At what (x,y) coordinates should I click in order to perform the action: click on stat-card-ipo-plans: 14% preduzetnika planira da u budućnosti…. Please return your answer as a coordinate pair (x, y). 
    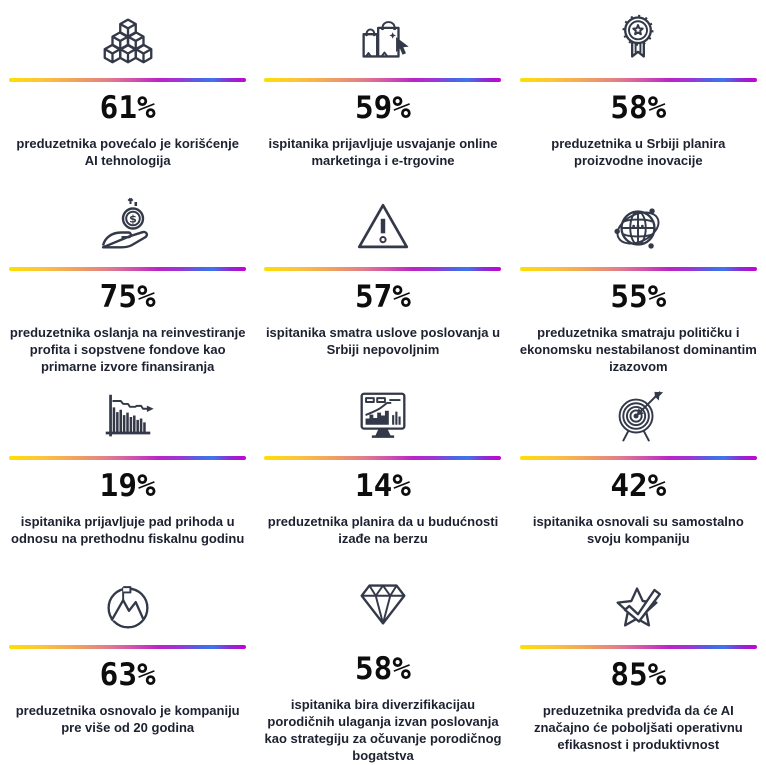
    Looking at the image, I should click on (382, 472).